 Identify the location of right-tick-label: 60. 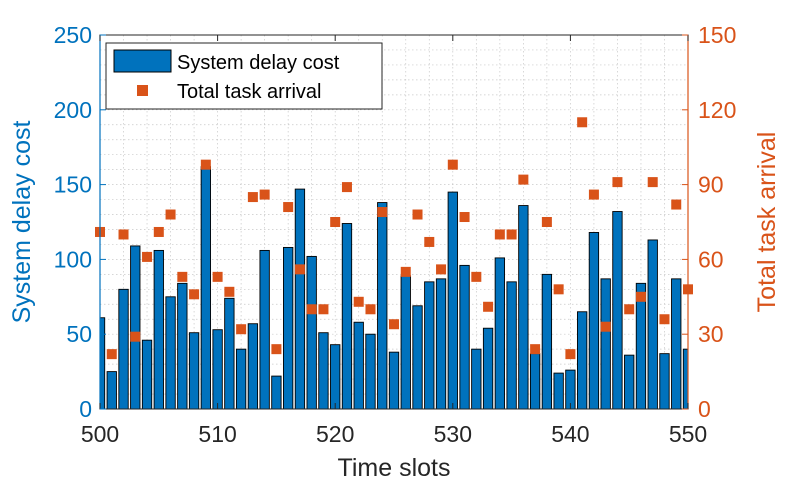
(711, 259).